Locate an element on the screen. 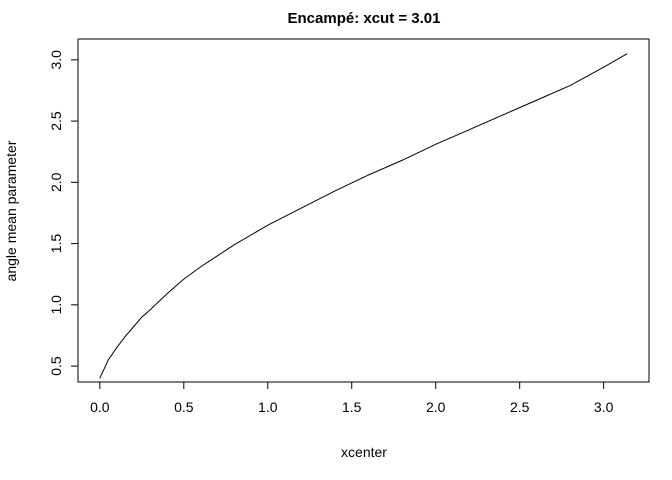  y-tick-label: 2.0 is located at coordinates (56, 182).